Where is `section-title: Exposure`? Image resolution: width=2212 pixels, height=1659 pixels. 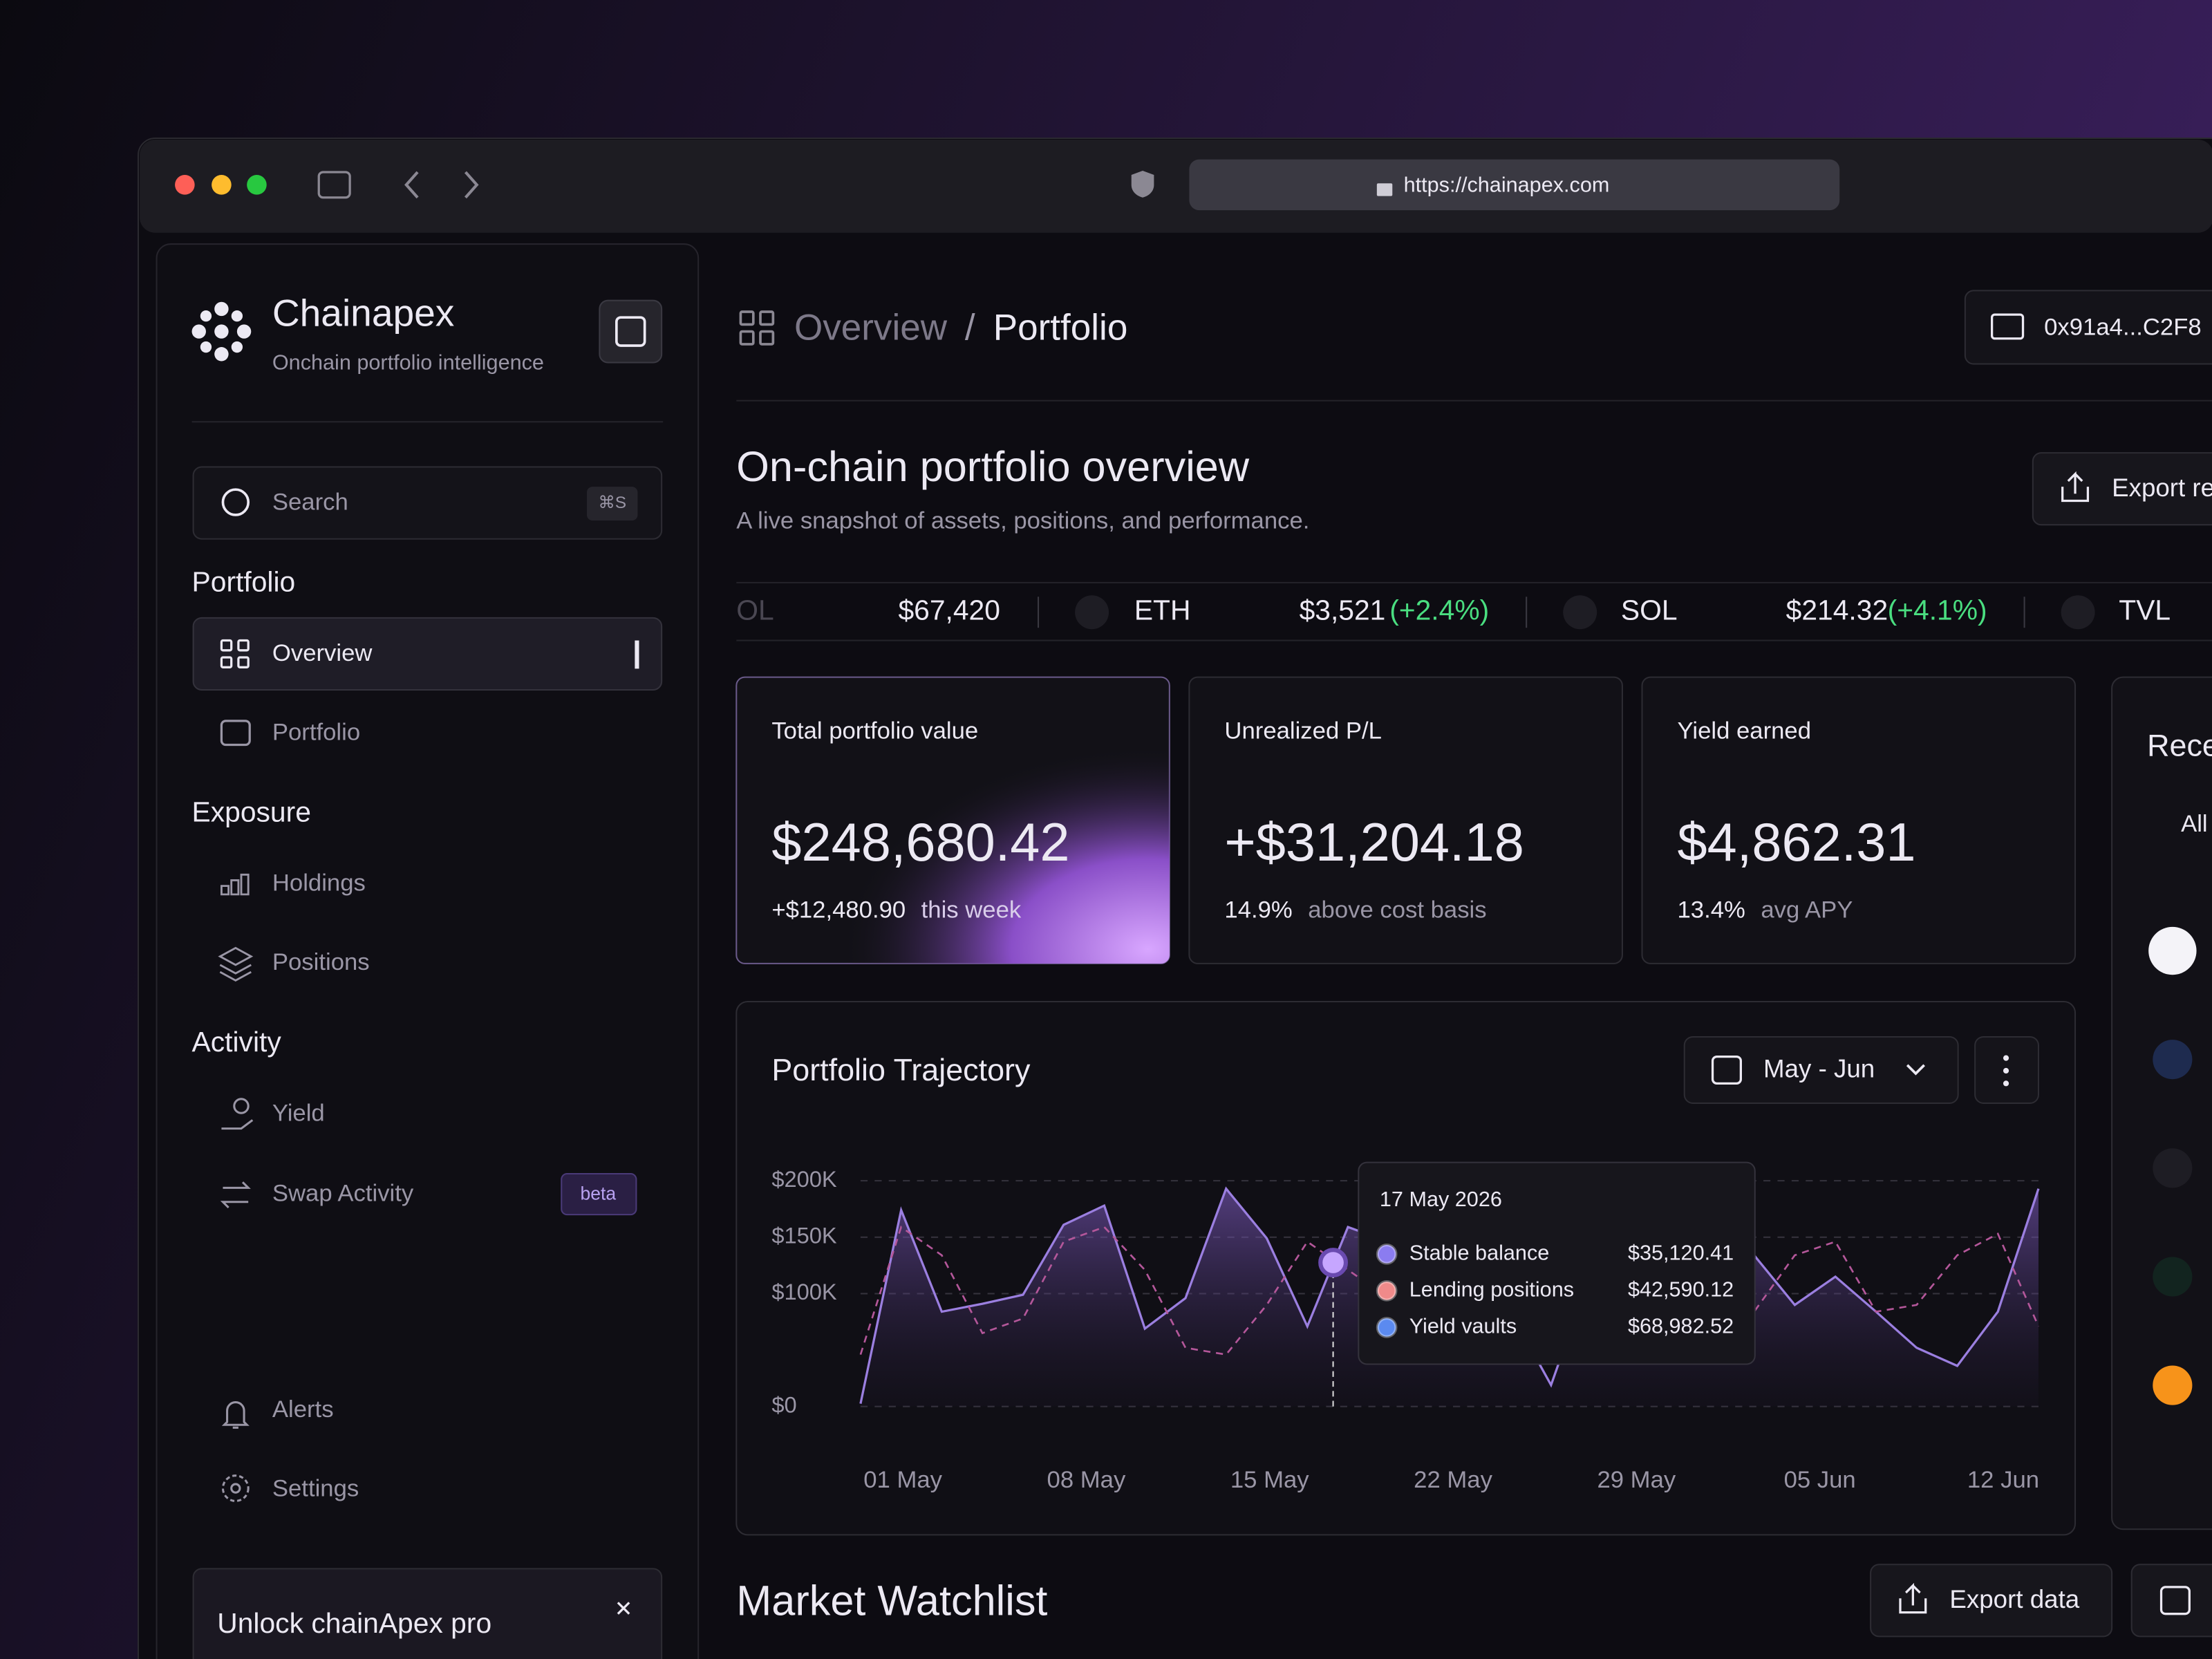 section-title: Exposure is located at coordinates (252, 812).